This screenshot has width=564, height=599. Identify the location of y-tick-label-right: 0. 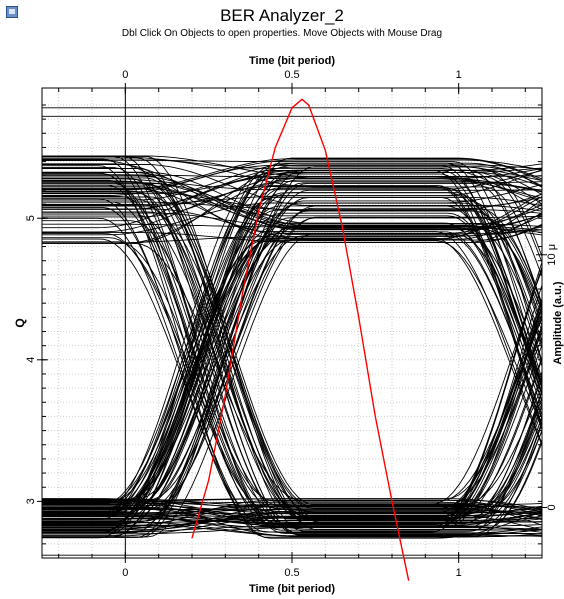
(552, 507).